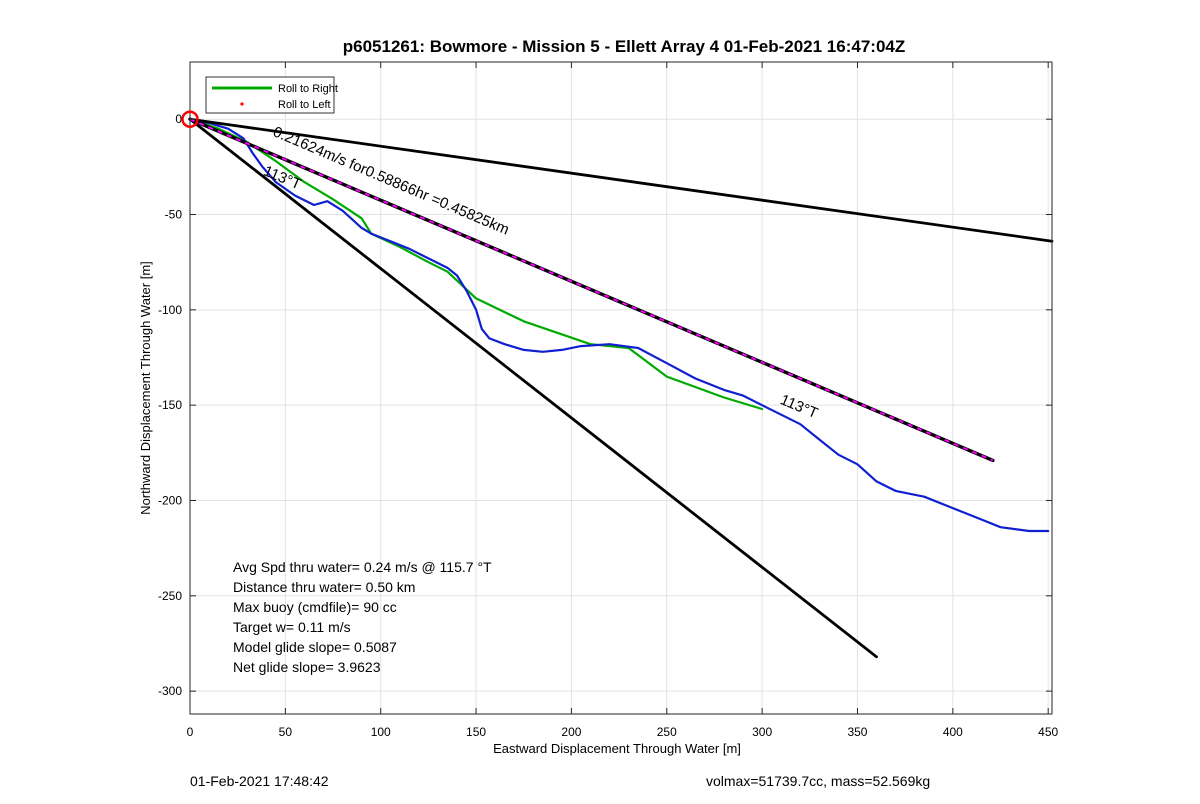  What do you see at coordinates (617, 748) in the screenshot?
I see `x-axis-label: Eastward Displacement Through Water [m]` at bounding box center [617, 748].